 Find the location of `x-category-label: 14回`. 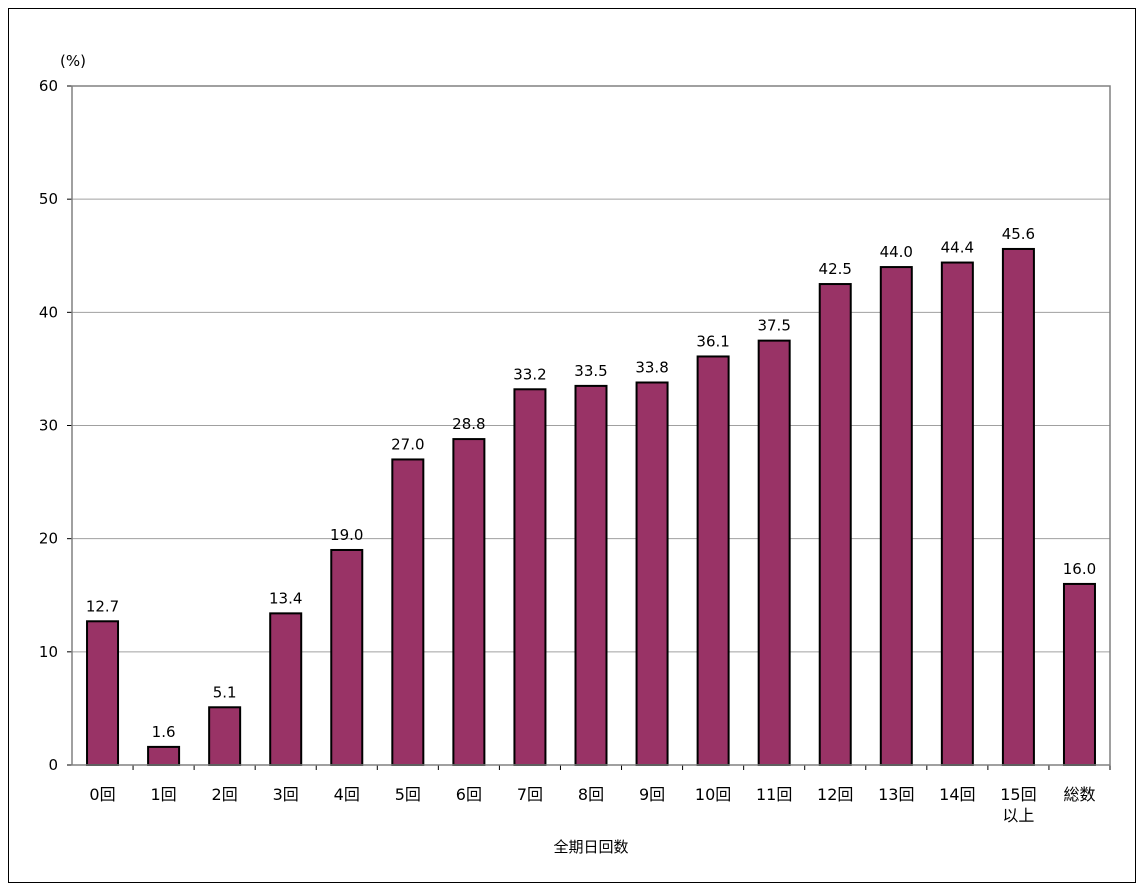

x-category-label: 14回 is located at coordinates (957, 794).